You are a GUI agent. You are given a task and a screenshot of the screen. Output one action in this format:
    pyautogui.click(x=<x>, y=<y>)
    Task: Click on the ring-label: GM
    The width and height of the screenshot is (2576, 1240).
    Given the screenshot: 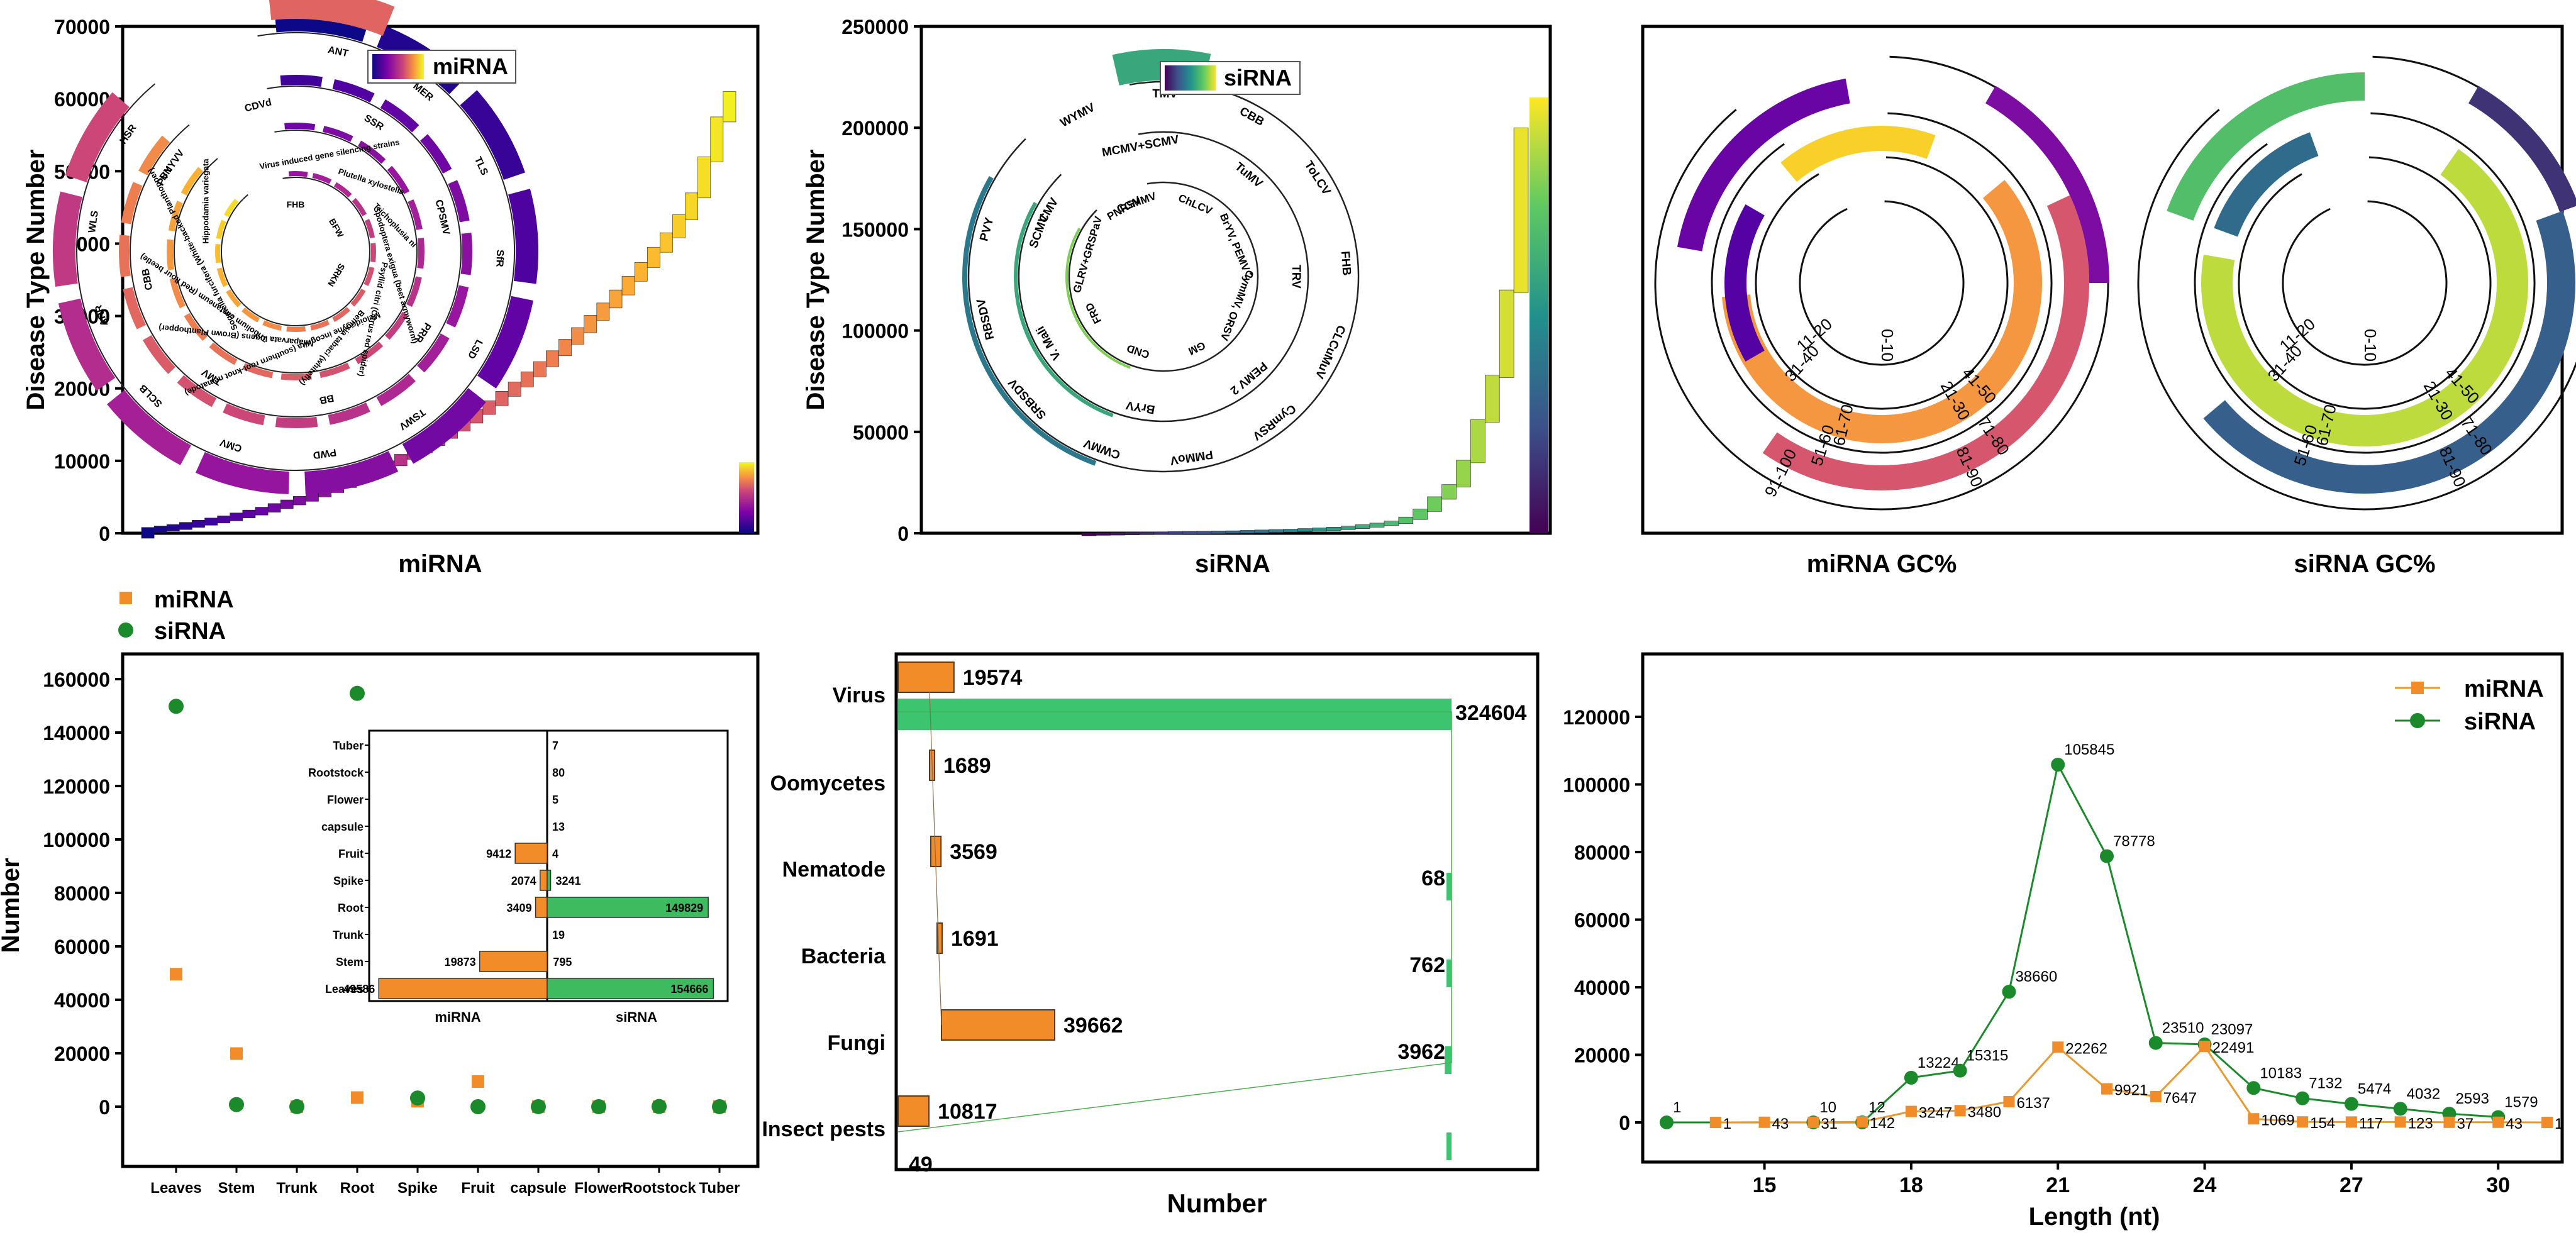 What is the action you would take?
    pyautogui.click(x=1197, y=348)
    